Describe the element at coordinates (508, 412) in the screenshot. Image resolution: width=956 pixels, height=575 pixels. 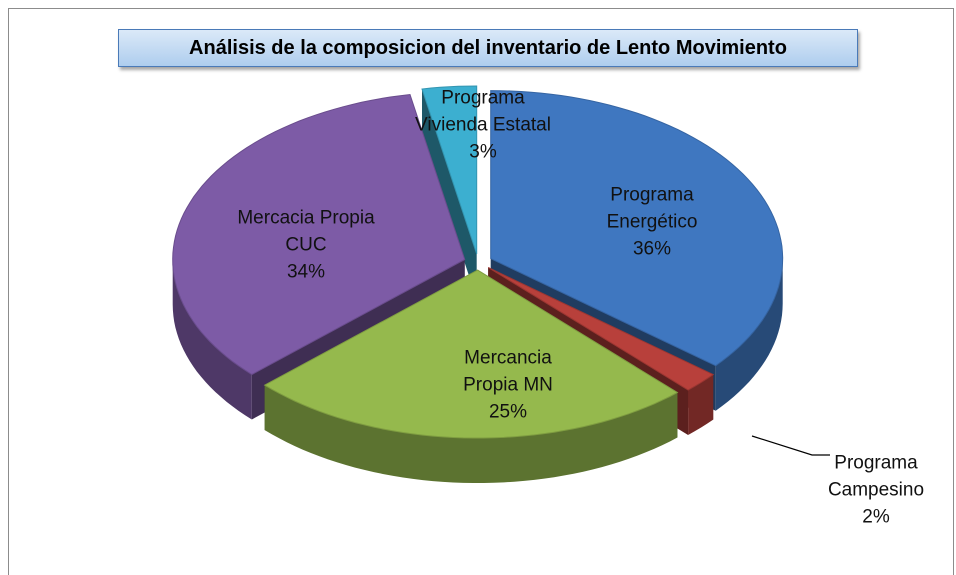
I see `value-label: 25%` at that location.